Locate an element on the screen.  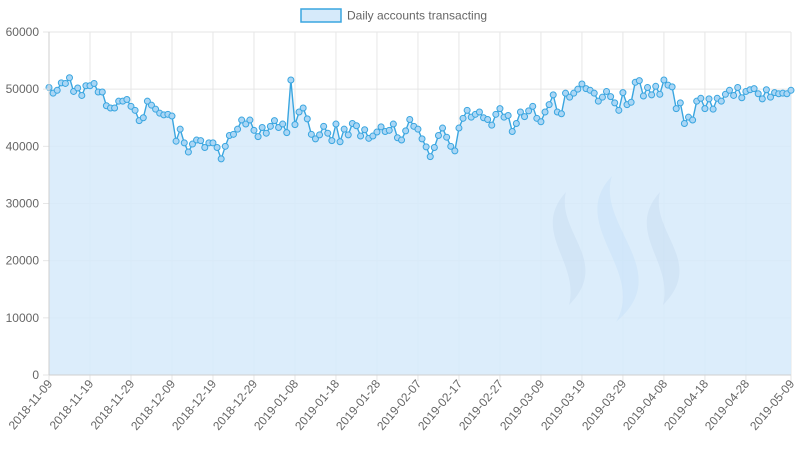
legend-label: Daily accounts transacting is located at coordinates (417, 16).